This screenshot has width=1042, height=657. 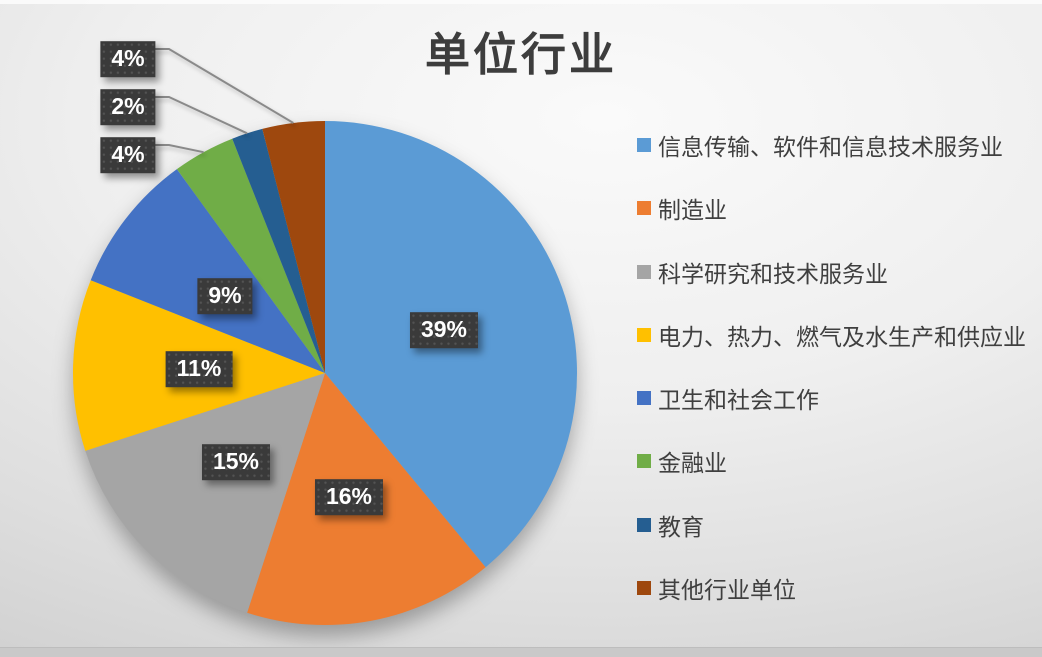 I want to click on legend-item-2: 科学研究和技术服务业, so click(x=839, y=272).